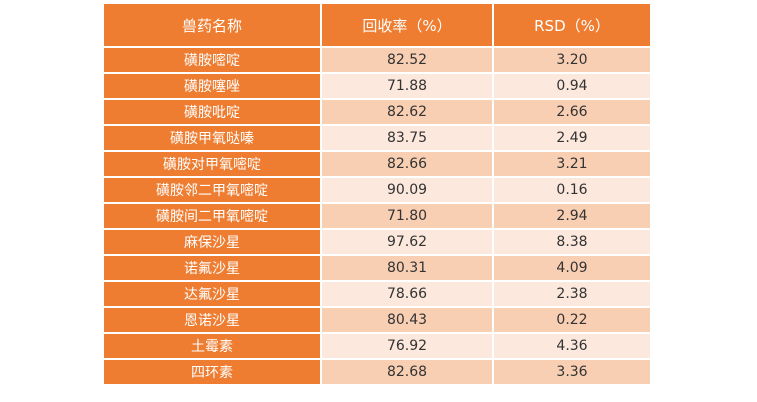  I want to click on drug-name-cell: 恩诺沙星, so click(212, 320).